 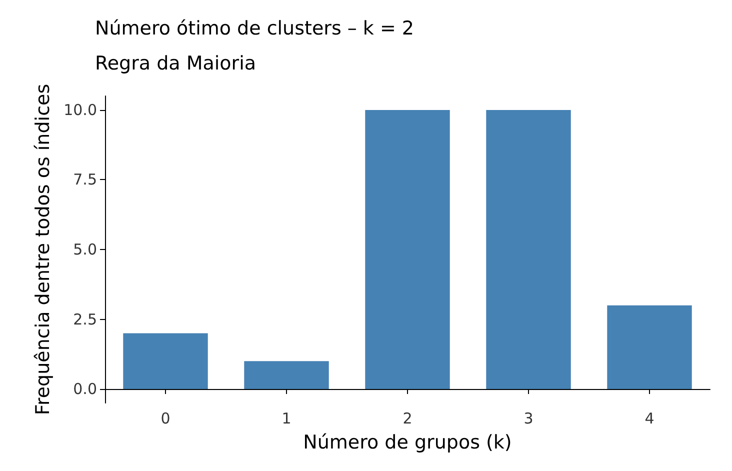 What do you see at coordinates (165, 419) in the screenshot?
I see `x-tick-label: 0` at bounding box center [165, 419].